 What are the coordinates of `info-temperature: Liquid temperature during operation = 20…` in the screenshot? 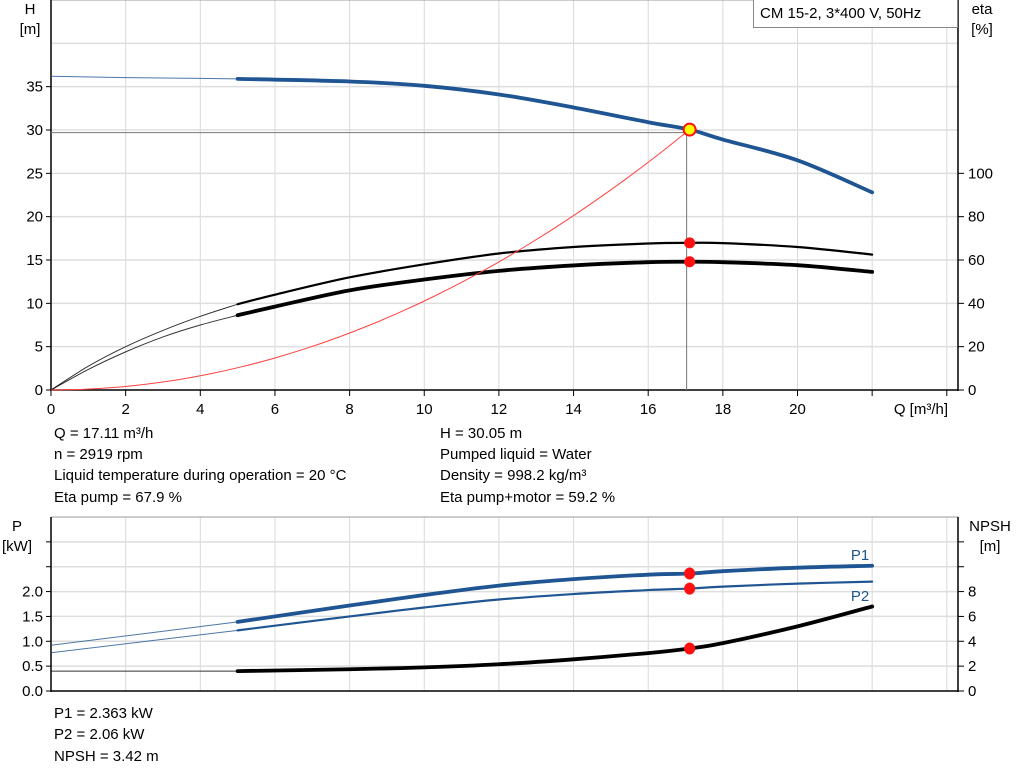 It's located at (200, 475).